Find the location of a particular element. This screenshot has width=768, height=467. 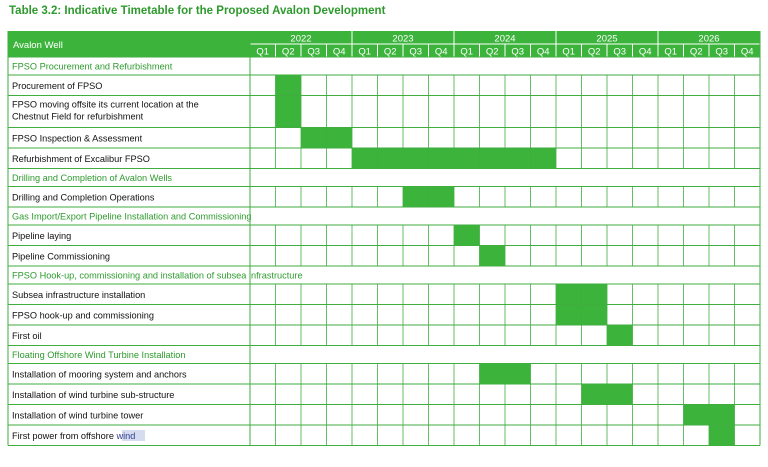

task-label: First oil is located at coordinates (27, 336).